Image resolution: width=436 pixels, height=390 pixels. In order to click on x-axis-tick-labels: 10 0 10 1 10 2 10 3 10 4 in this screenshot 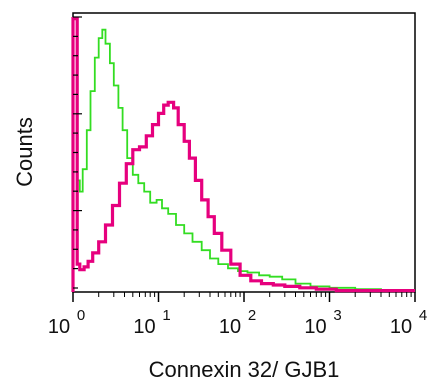, I will do `click(237, 322)`.